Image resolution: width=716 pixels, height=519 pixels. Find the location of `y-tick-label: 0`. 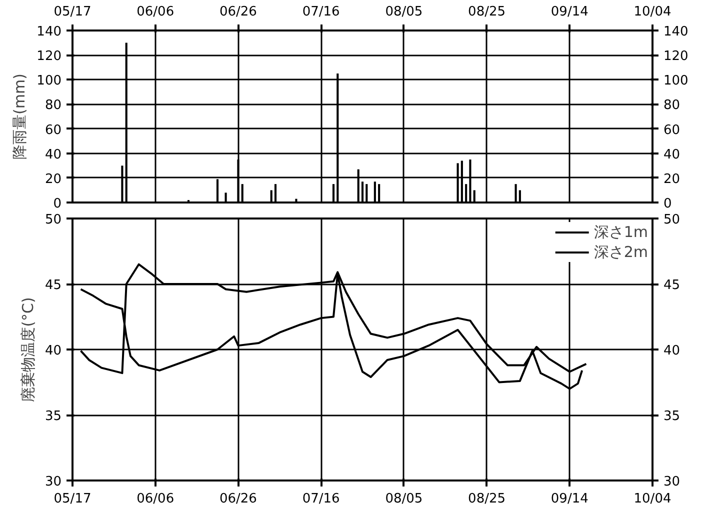

y-tick-label: 0 is located at coordinates (57, 204).